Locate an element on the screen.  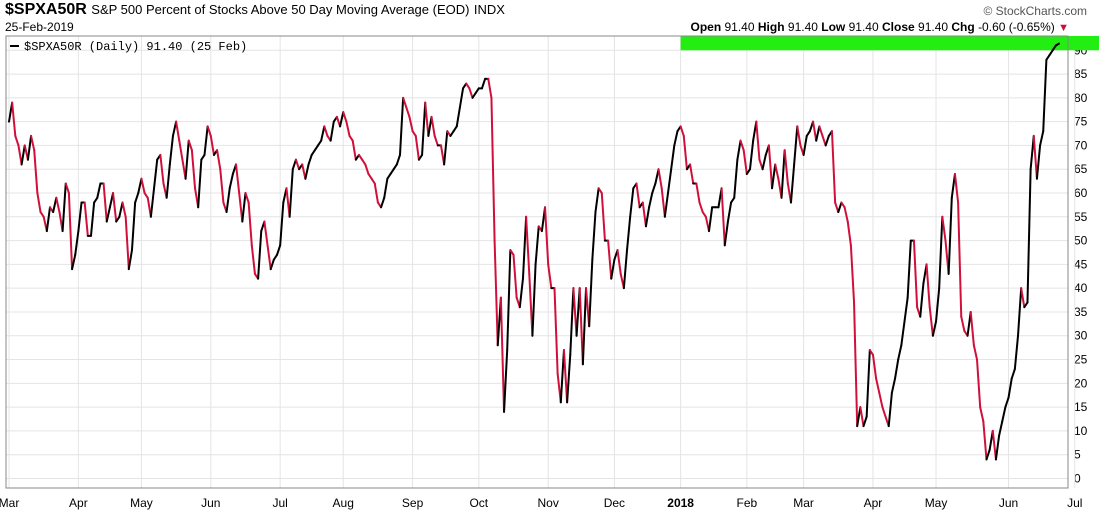
y-tick-label: 40 is located at coordinates (1081, 288).